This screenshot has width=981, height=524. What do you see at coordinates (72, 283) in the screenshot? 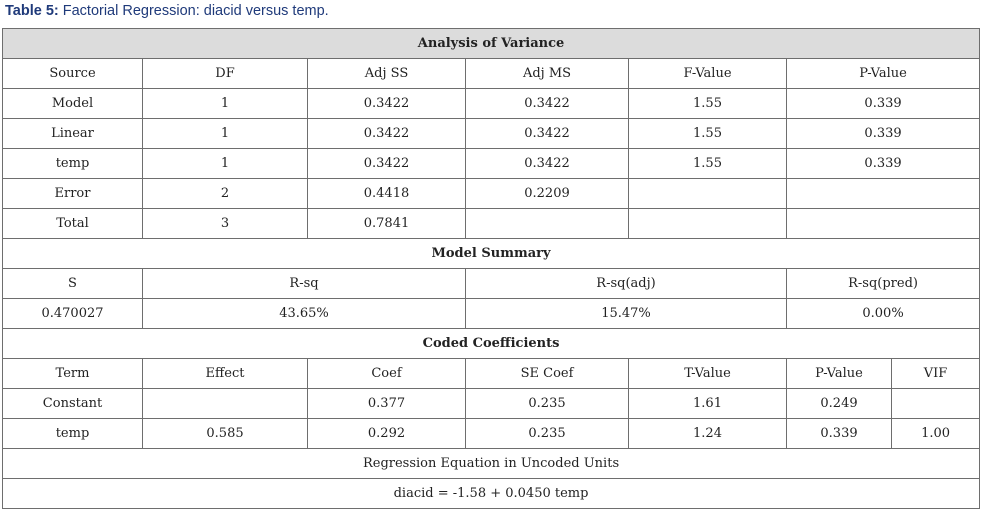
I see `column-header: S` at bounding box center [72, 283].